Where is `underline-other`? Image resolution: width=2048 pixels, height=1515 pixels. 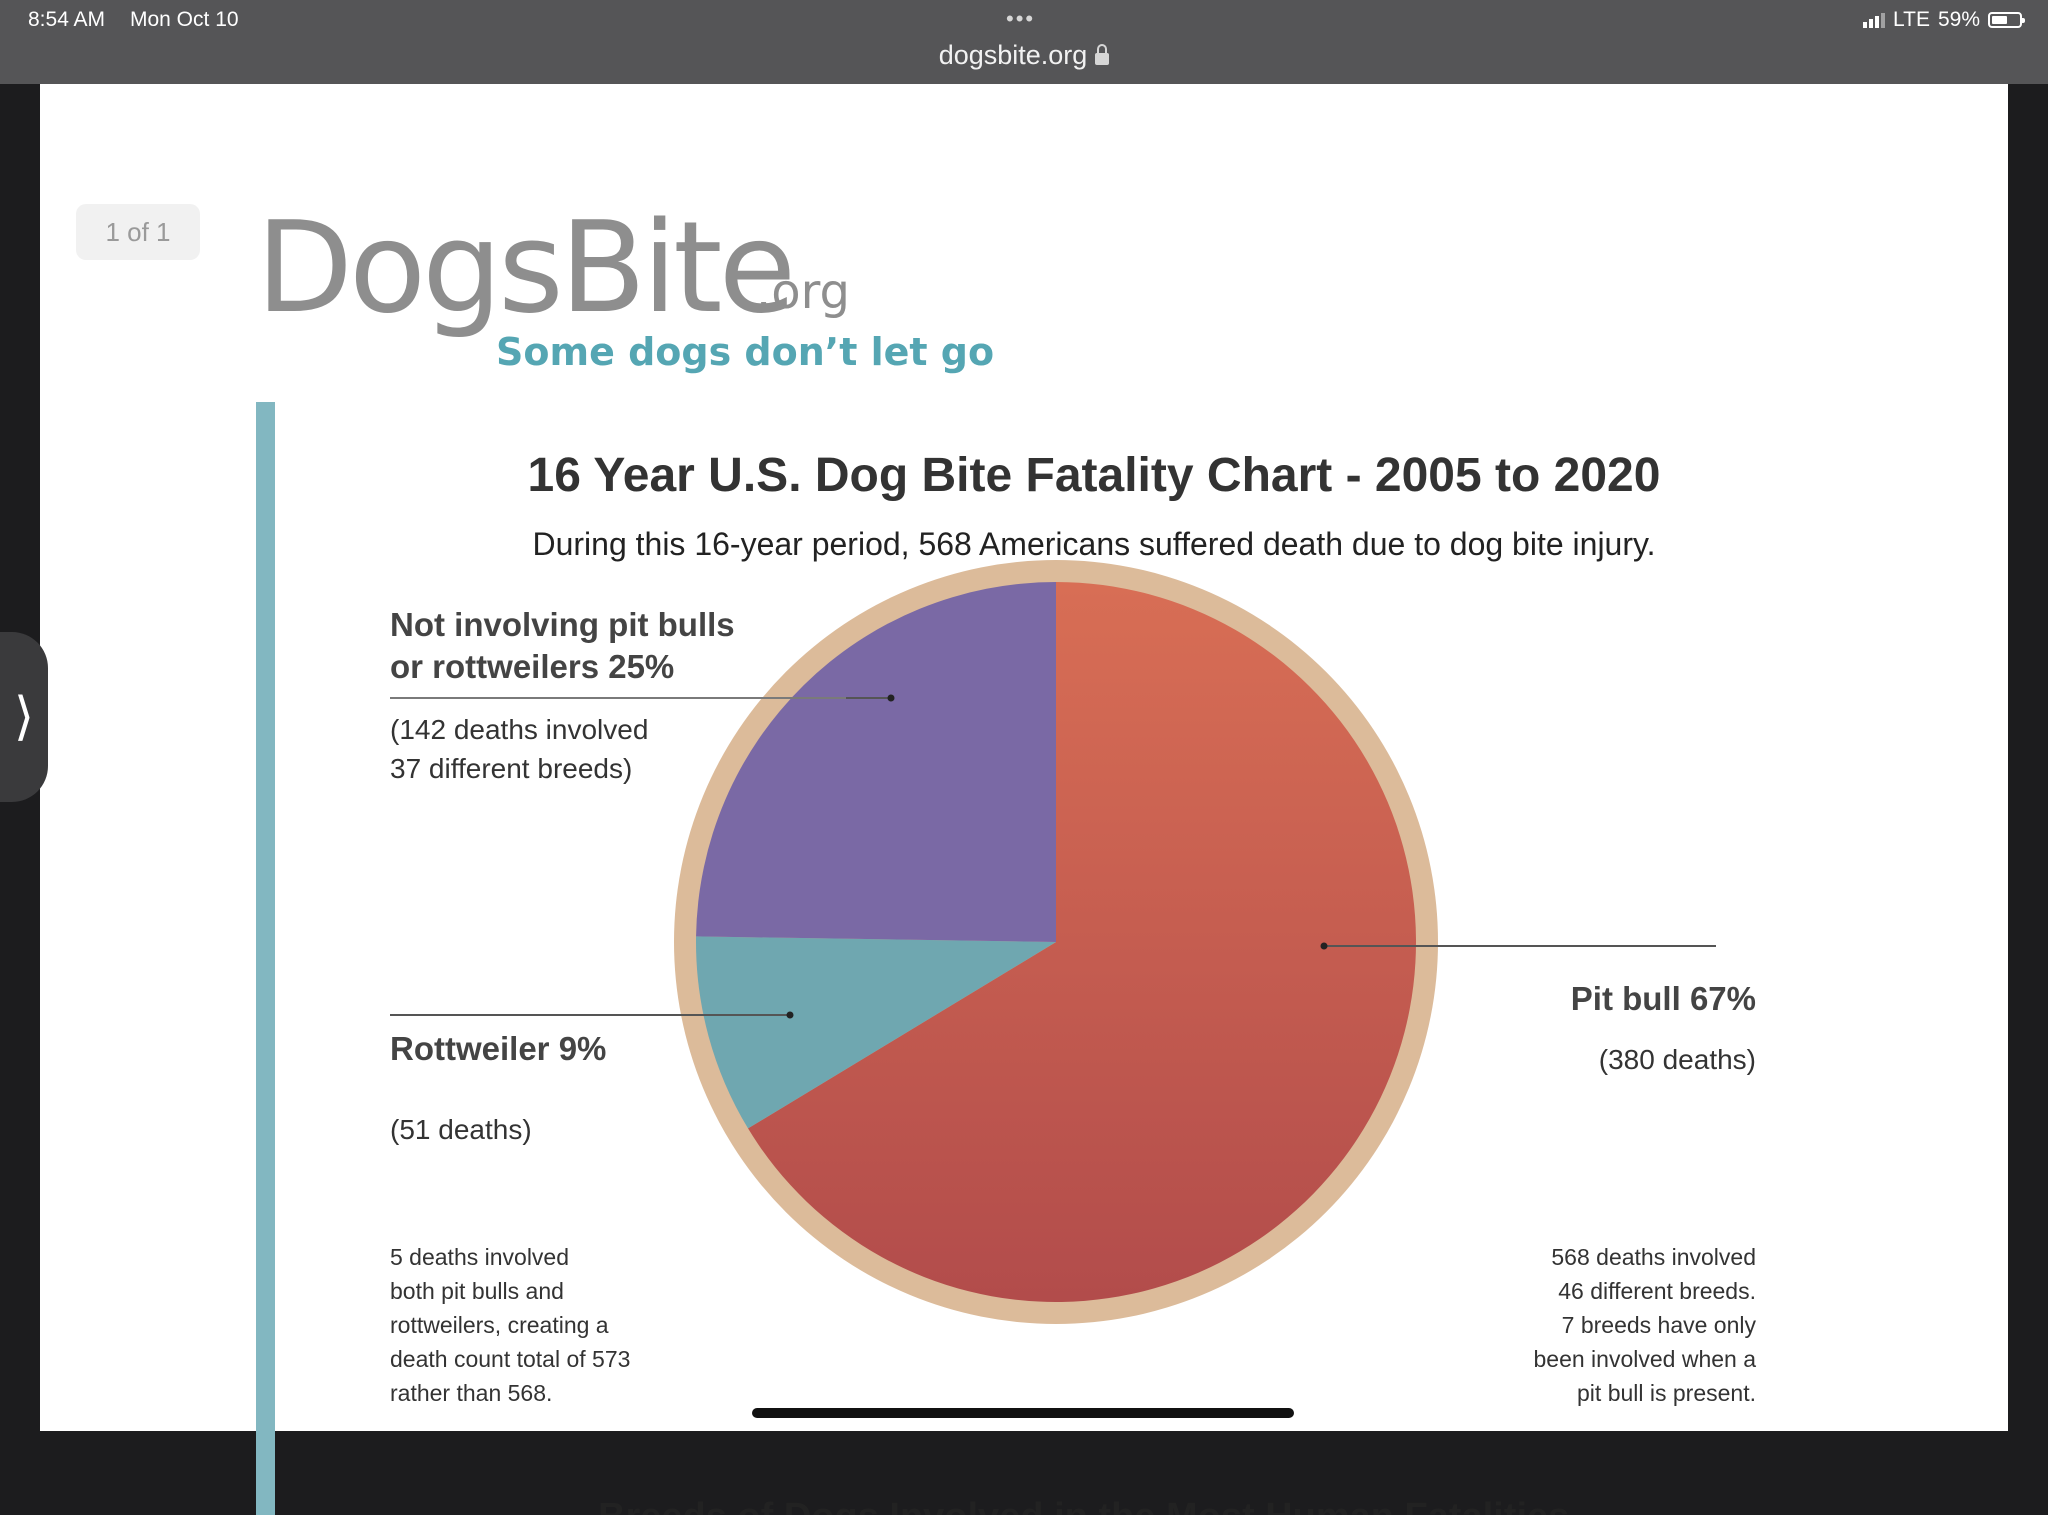
underline-other is located at coordinates (618, 698).